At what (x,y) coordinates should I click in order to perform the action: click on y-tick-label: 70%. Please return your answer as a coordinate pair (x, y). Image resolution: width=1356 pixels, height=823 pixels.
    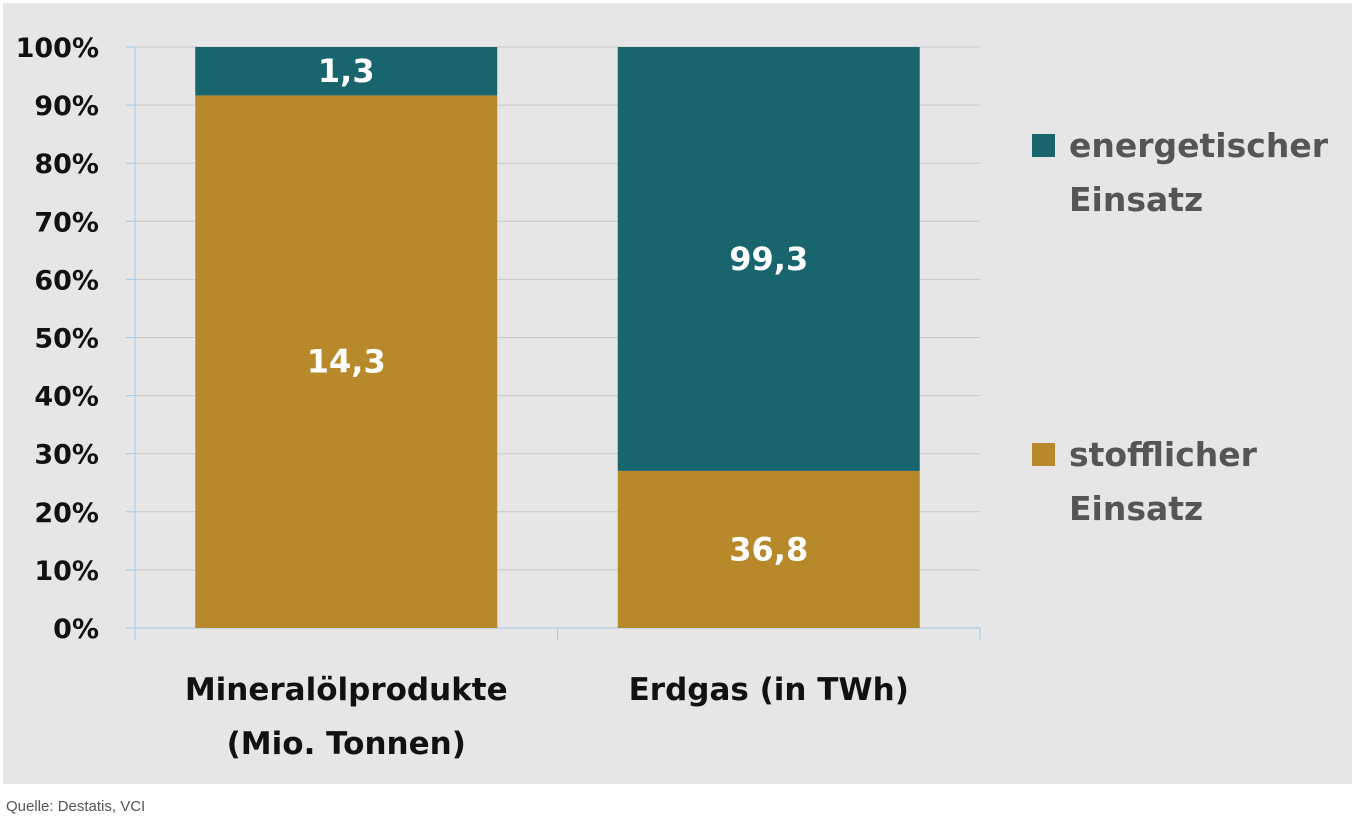
    Looking at the image, I should click on (66, 222).